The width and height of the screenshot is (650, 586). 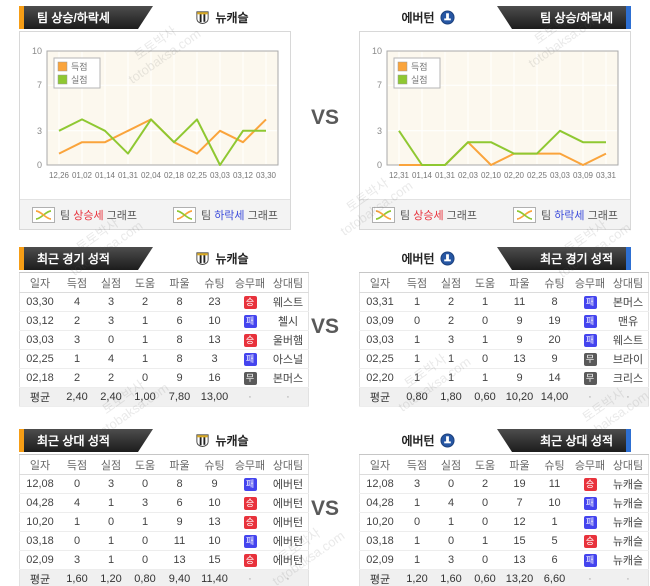 I want to click on svg-text: 01,31, so click(x=128, y=175).